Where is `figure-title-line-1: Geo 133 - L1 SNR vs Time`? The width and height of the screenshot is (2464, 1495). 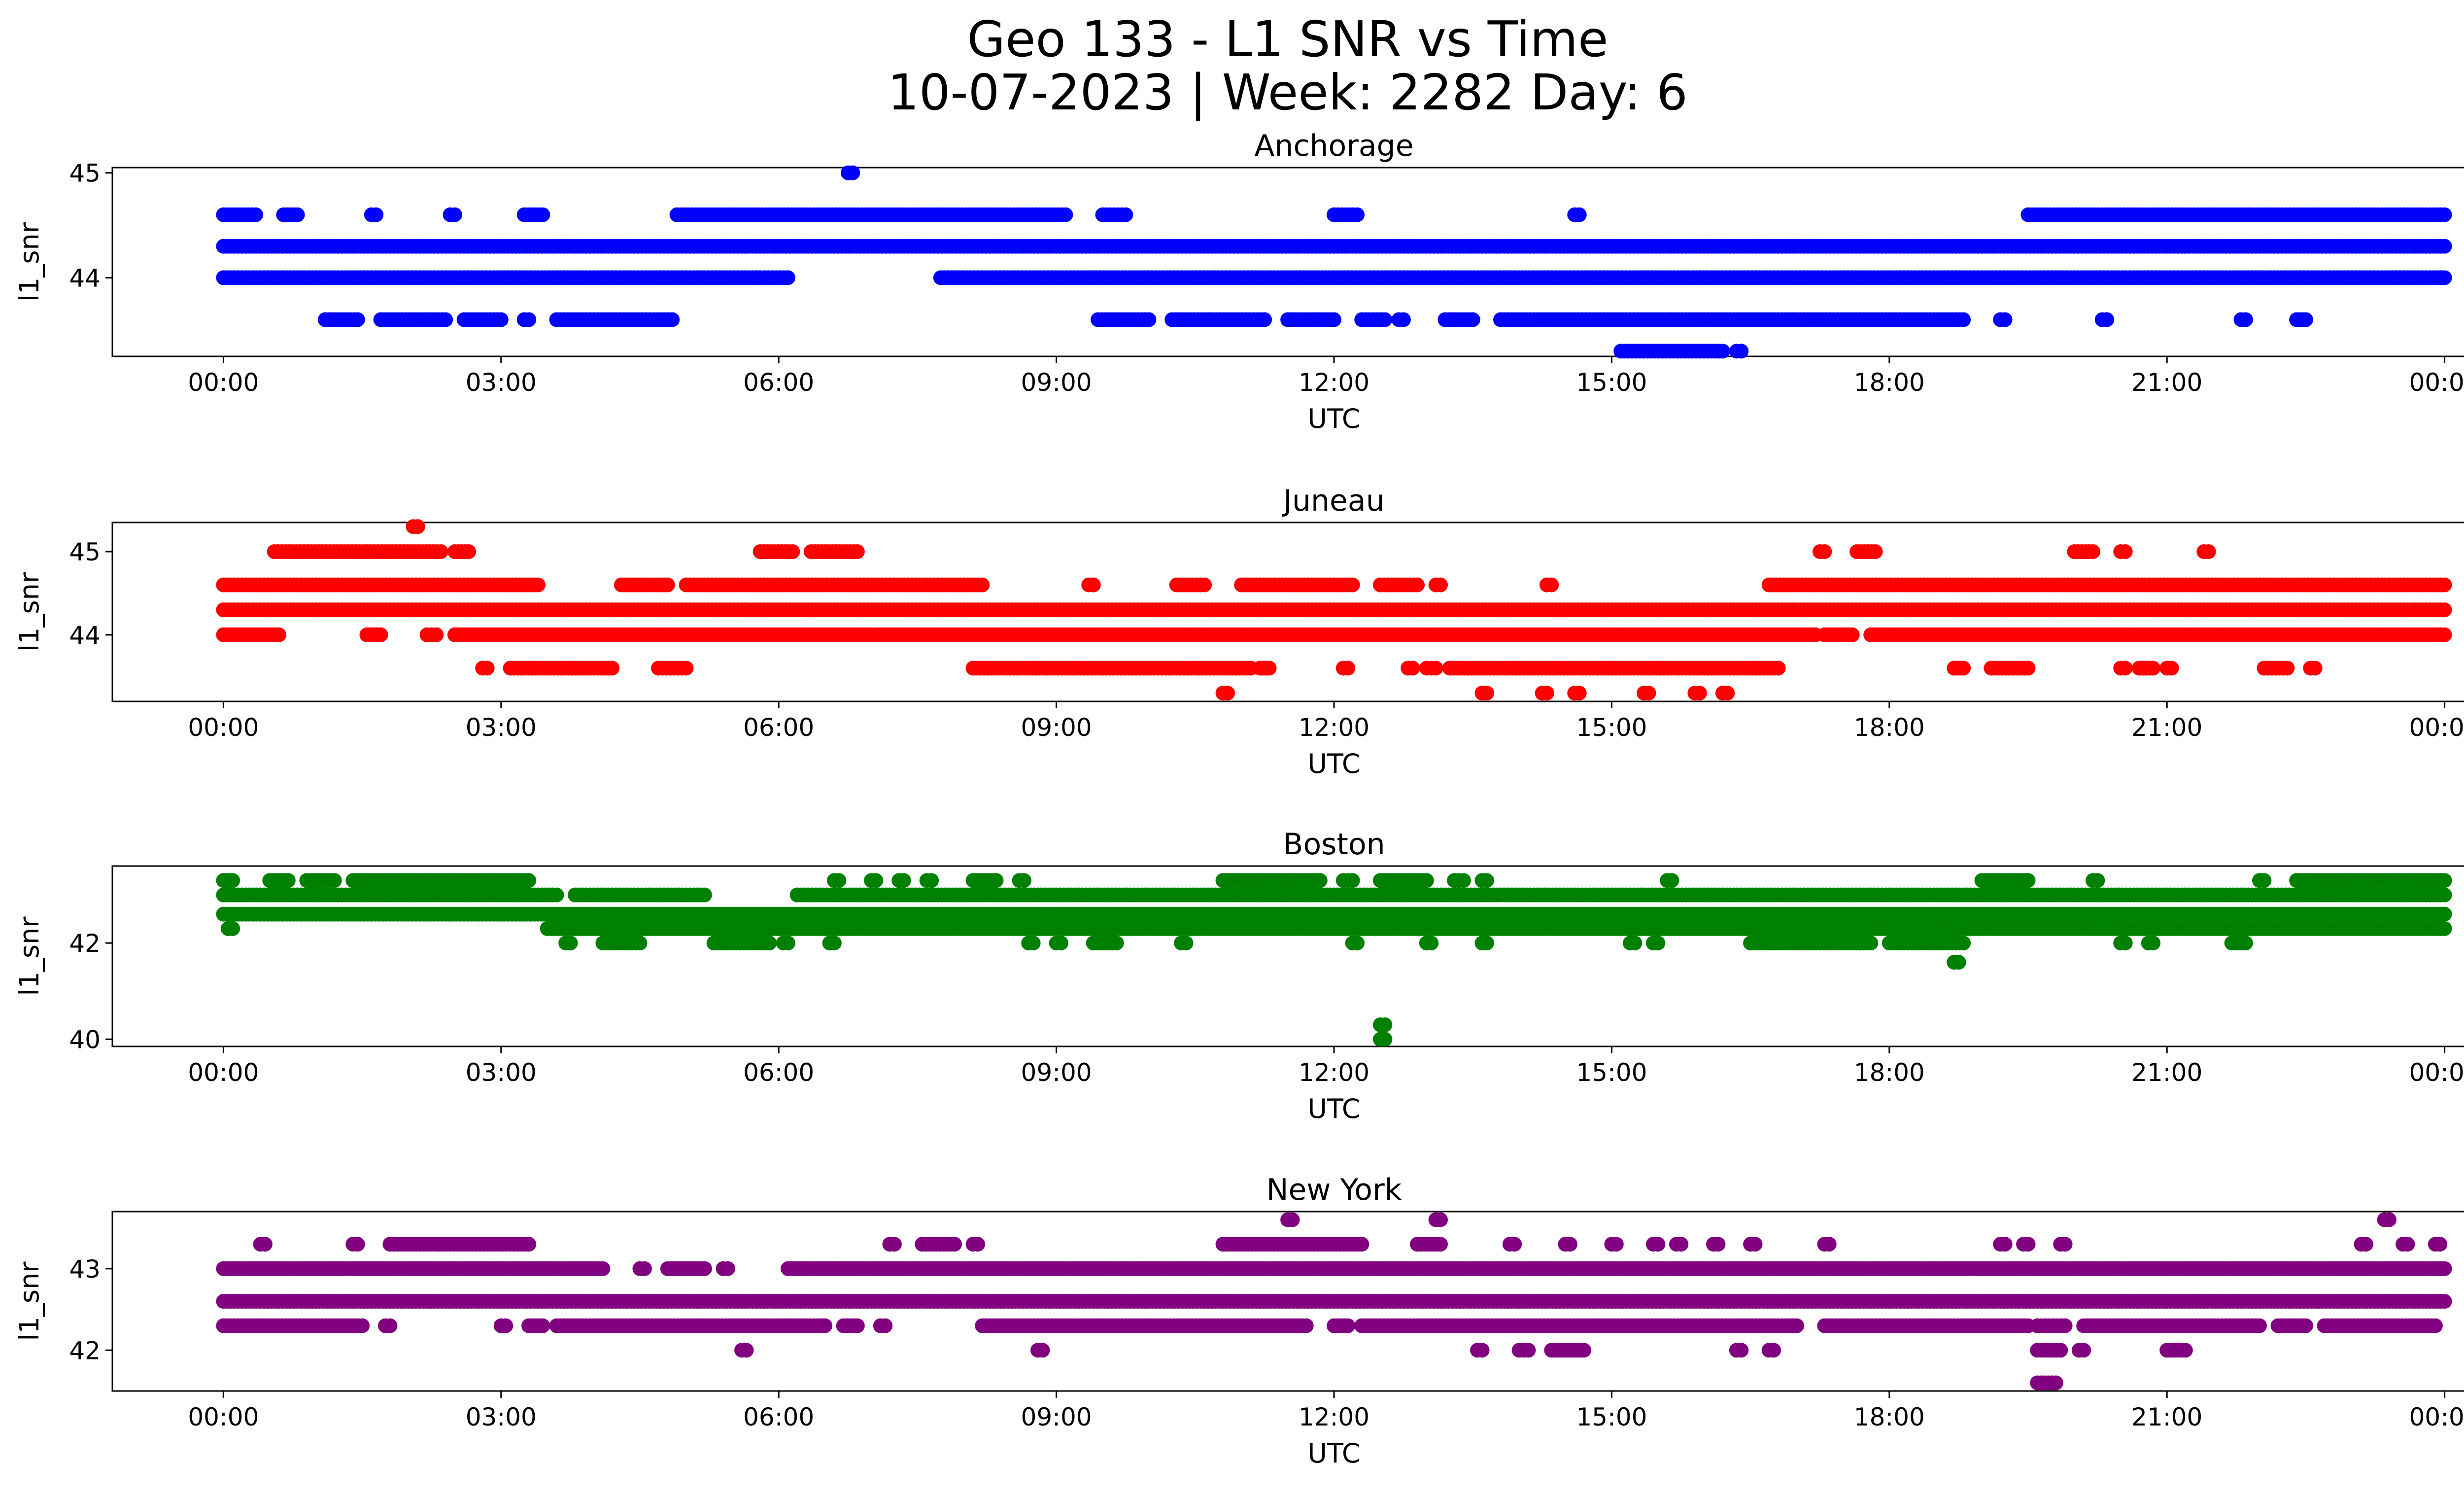 figure-title-line-1: Geo 133 - L1 SNR vs Time is located at coordinates (1287, 39).